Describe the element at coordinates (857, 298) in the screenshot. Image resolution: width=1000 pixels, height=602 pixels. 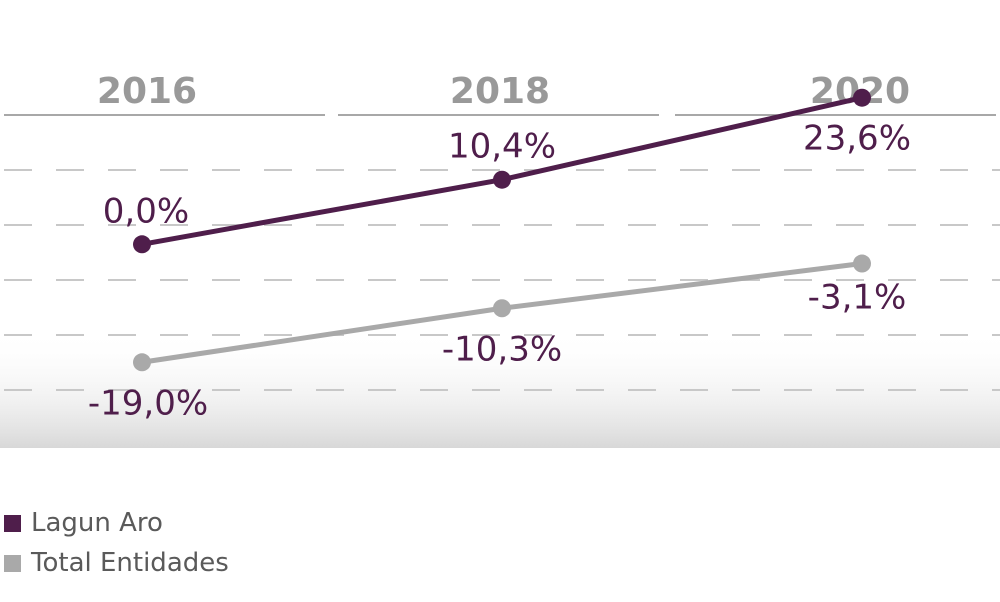
I see `data-label: -3,1%` at that location.